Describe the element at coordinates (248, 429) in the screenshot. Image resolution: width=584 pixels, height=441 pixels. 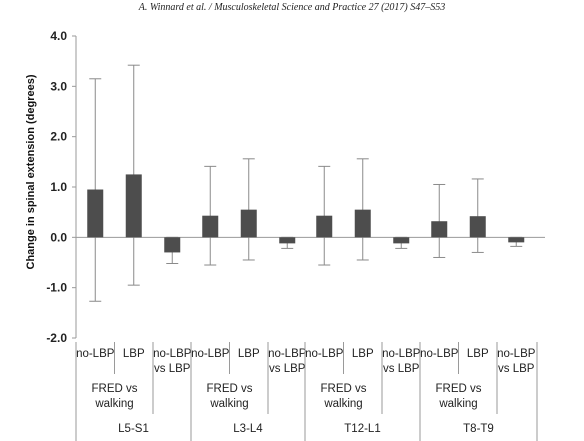
I see `x-group-label: L3-L4` at that location.